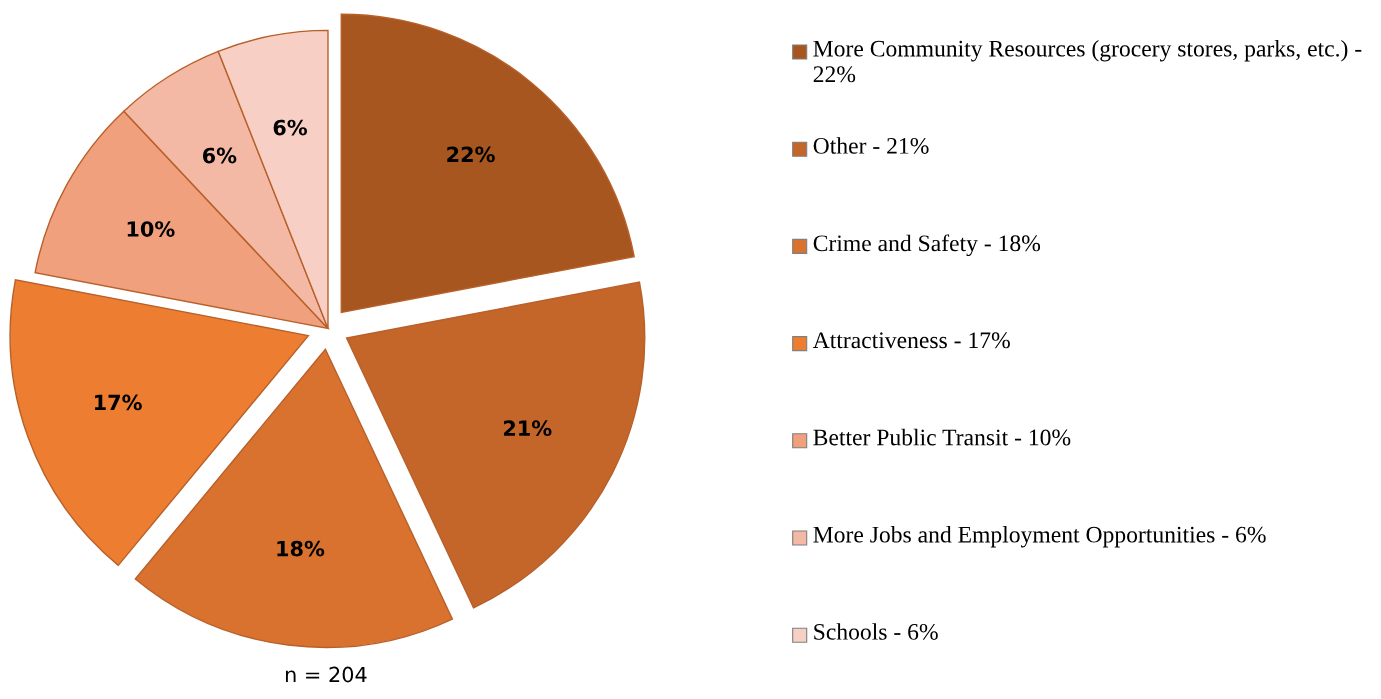 This screenshot has height=699, width=1381. Describe the element at coordinates (1087, 61) in the screenshot. I see `legend-label: More Community Resources (grocery stores, parks, etc.) - 22%` at that location.